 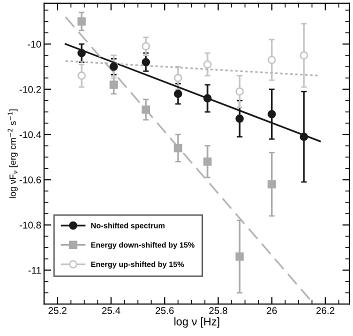 I want to click on y-tick-label: -10.6, so click(x=30, y=180).